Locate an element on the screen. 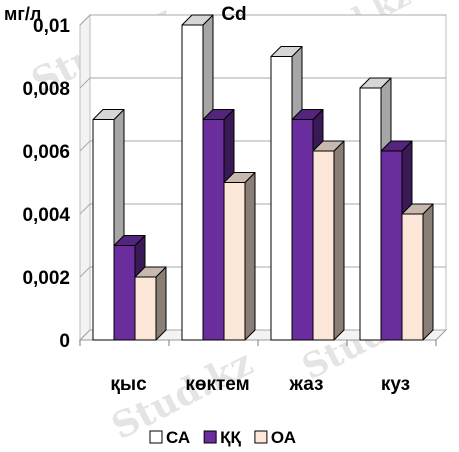 This screenshot has height=452, width=459. x-tick-label: қыс is located at coordinates (128, 384).